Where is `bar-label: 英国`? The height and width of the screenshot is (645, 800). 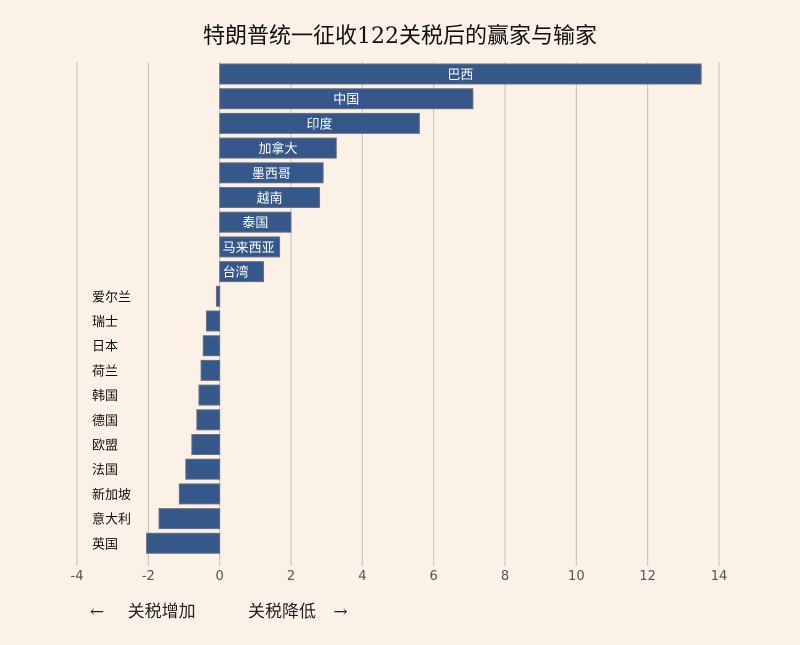
bar-label: 英国 is located at coordinates (105, 544).